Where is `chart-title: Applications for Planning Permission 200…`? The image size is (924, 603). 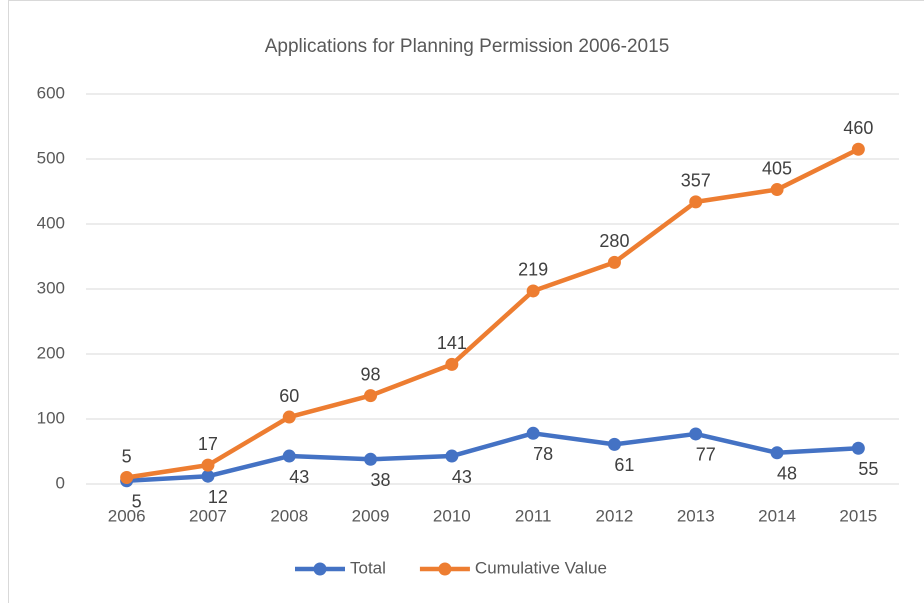
chart-title: Applications for Planning Permission 200… is located at coordinates (467, 46).